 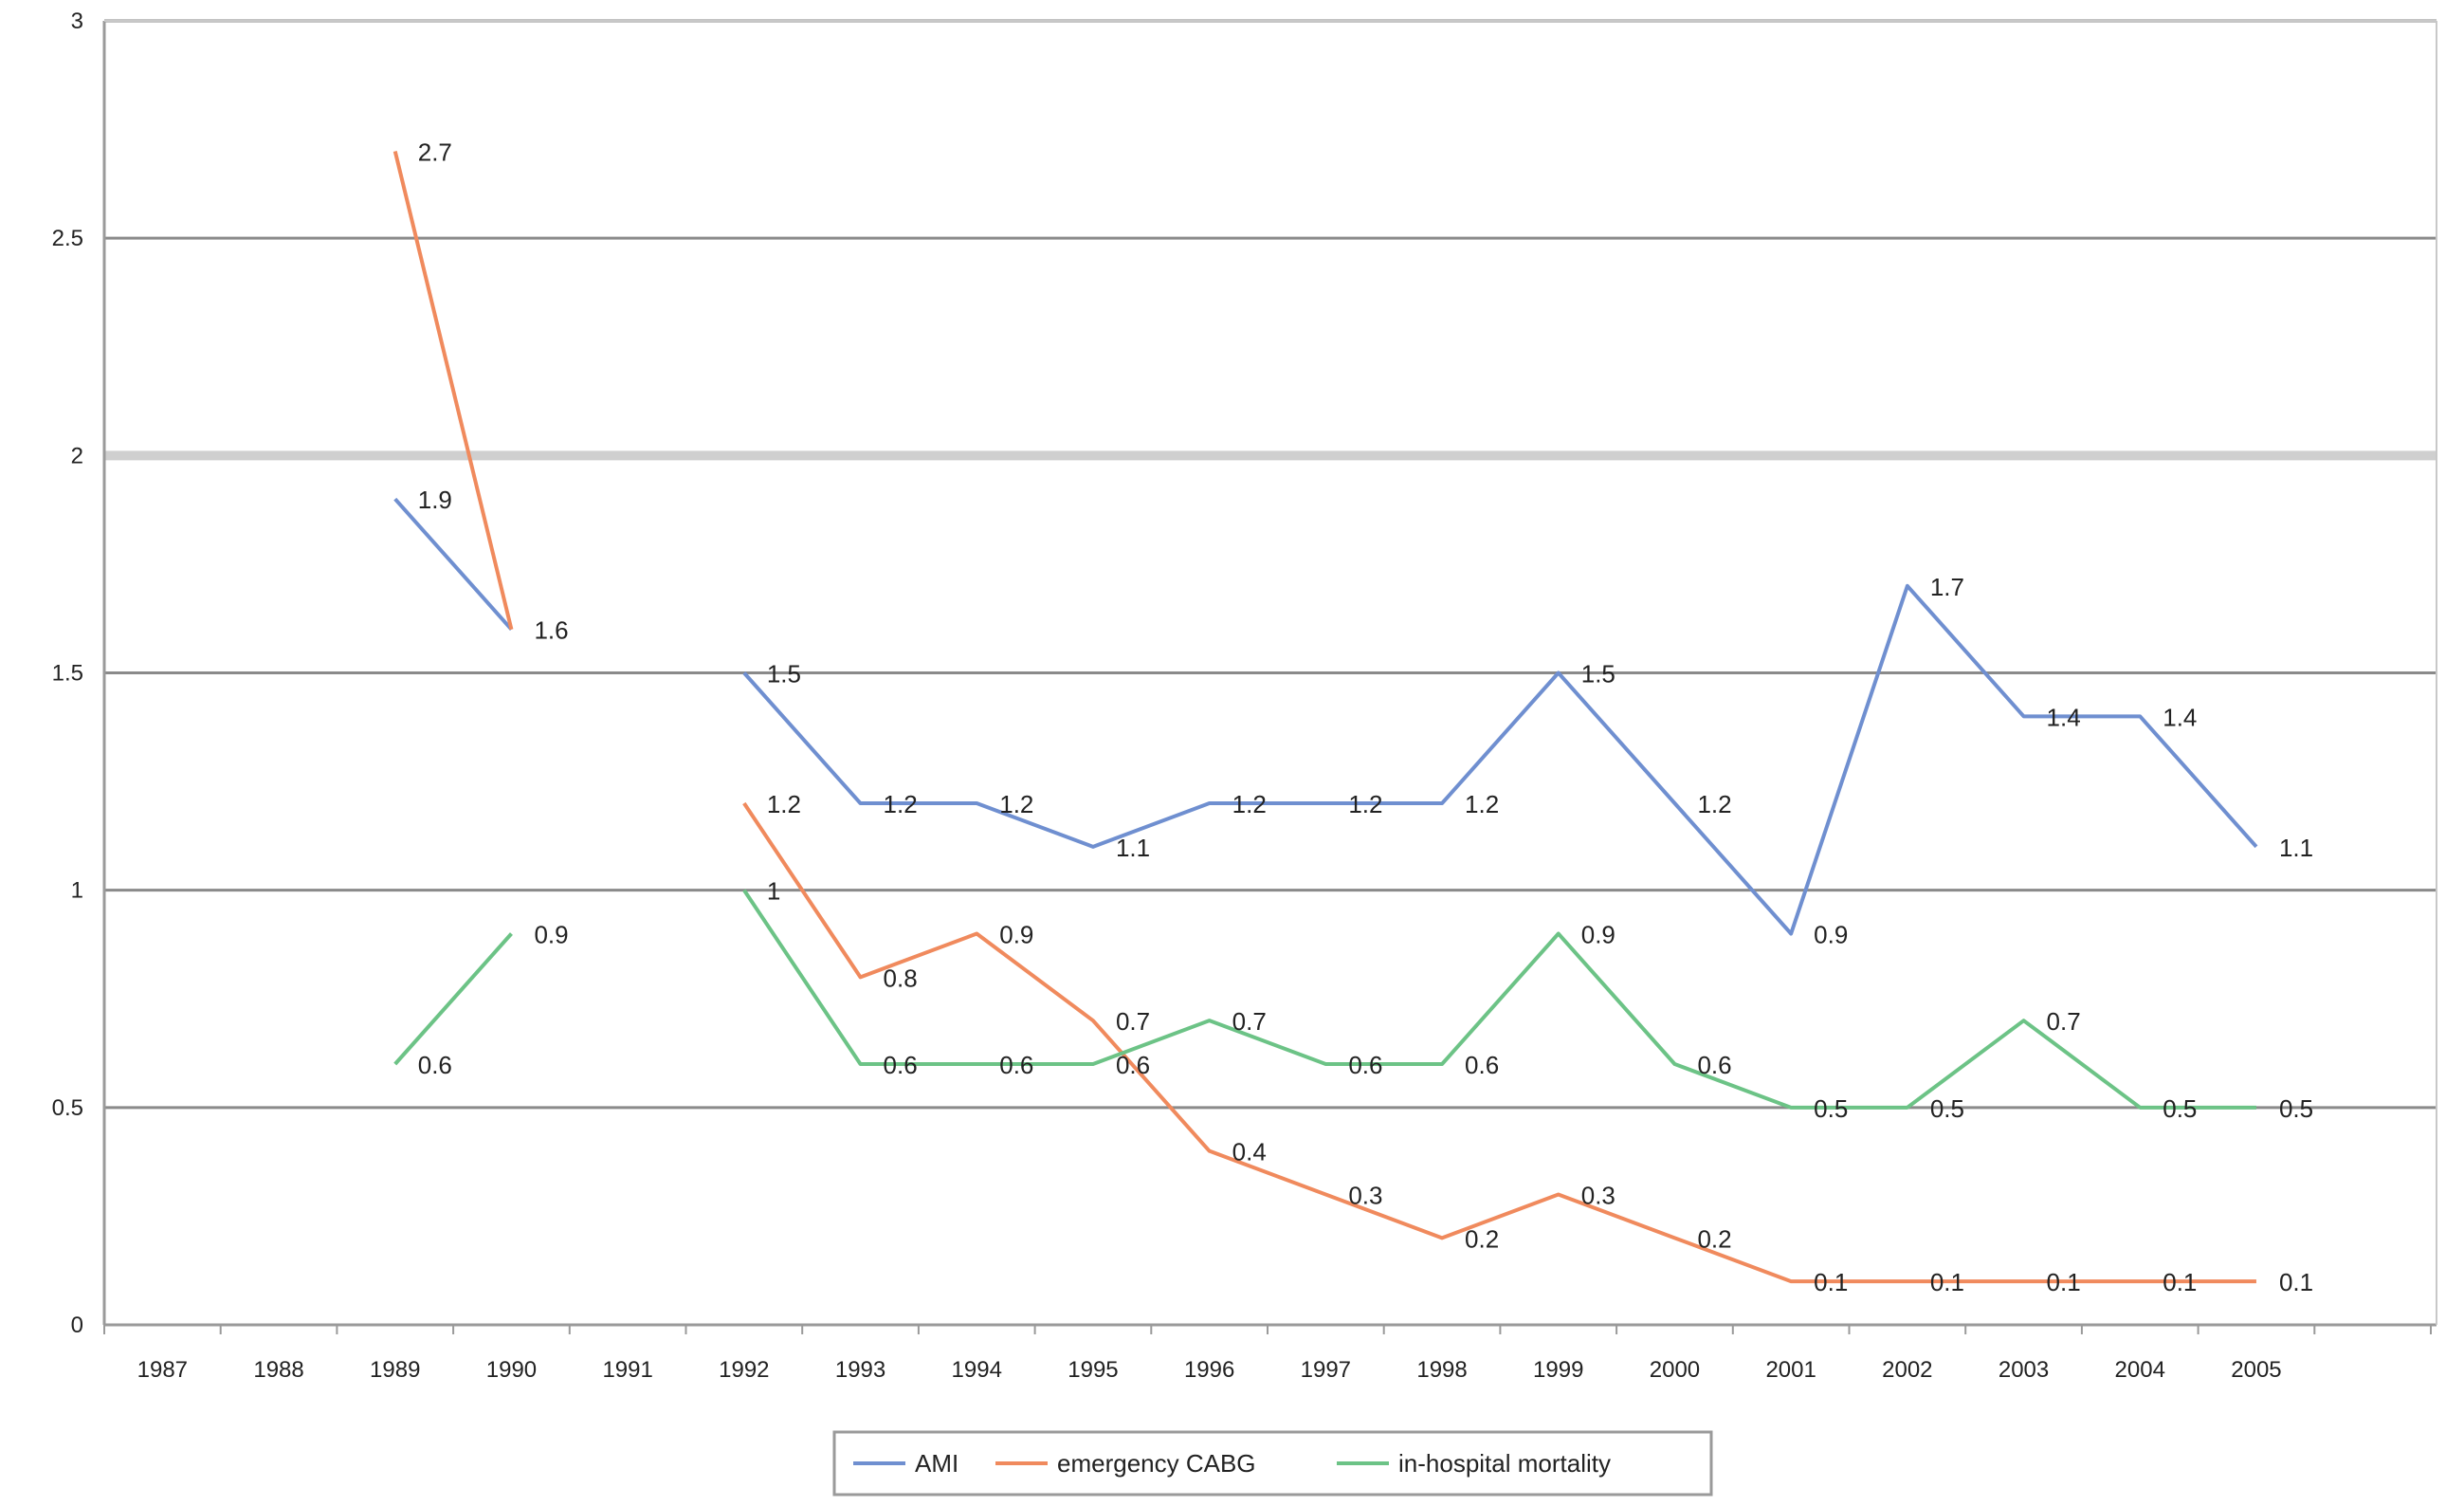 I want to click on data-label: 2.7, so click(x=435, y=152).